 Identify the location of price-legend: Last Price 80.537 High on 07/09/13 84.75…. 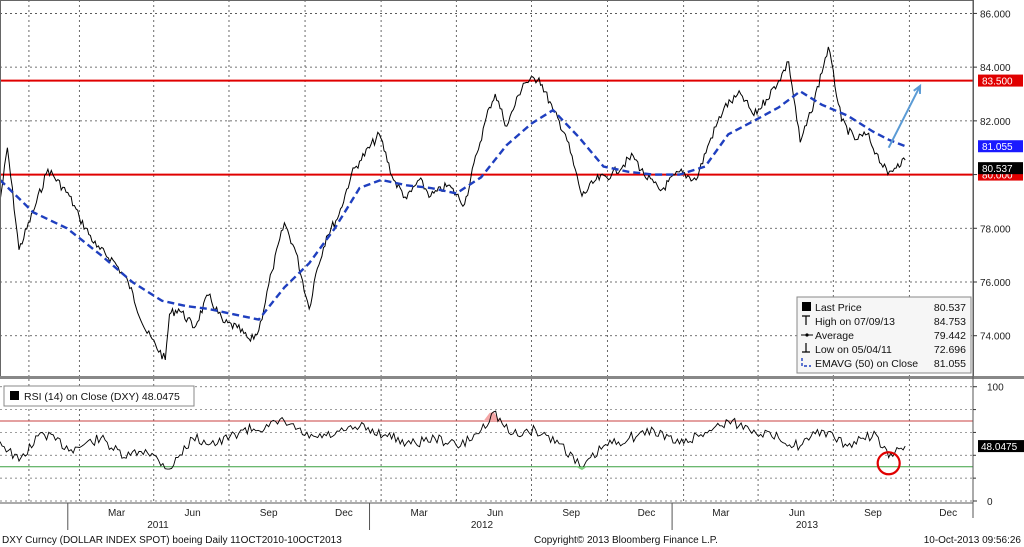
(884, 335).